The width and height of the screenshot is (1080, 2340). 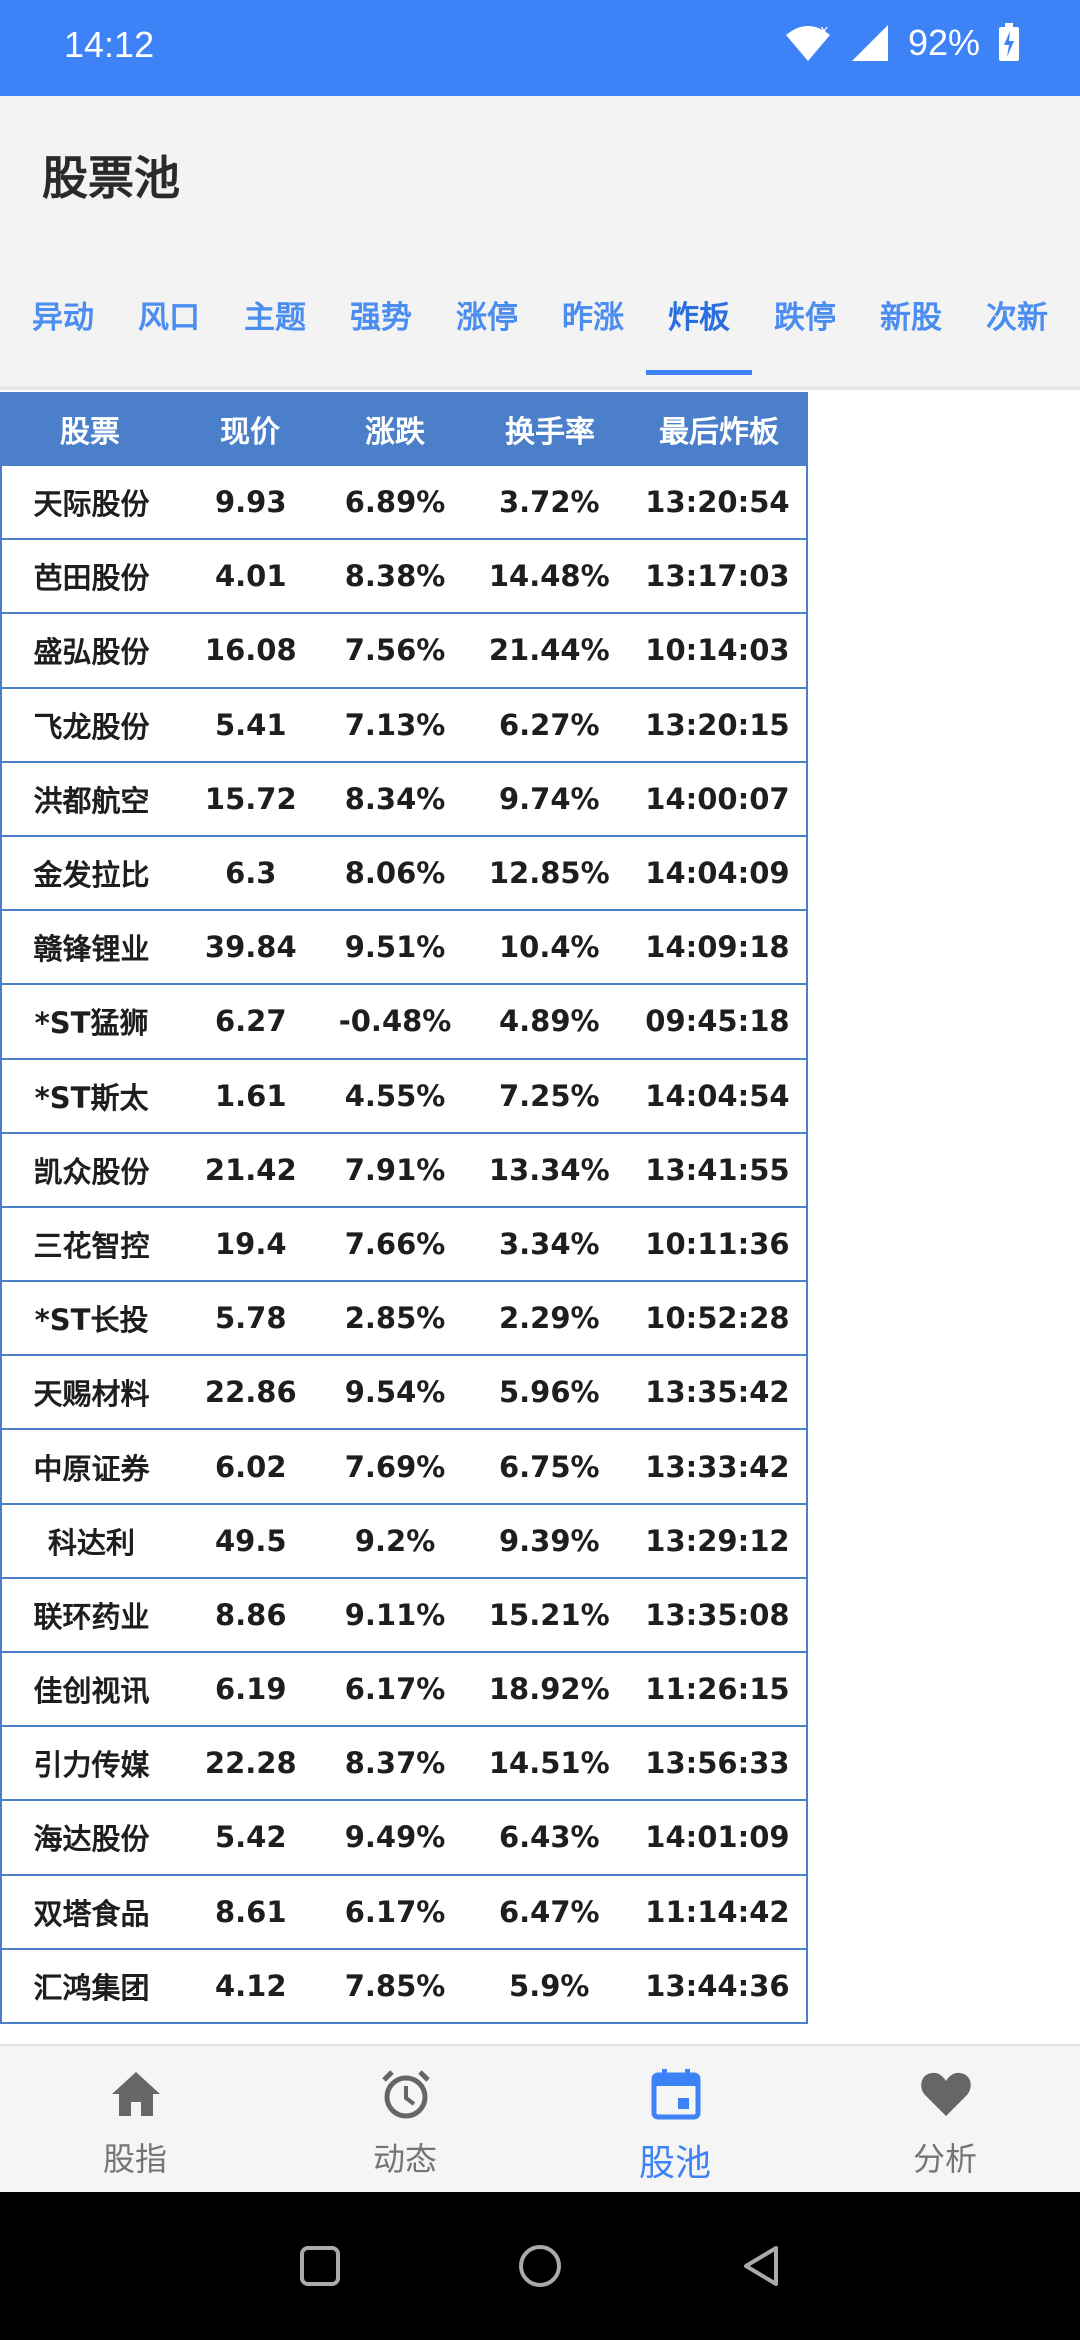 What do you see at coordinates (717, 1763) in the screenshot?
I see `last-break-time-cell: 13:56:33` at bounding box center [717, 1763].